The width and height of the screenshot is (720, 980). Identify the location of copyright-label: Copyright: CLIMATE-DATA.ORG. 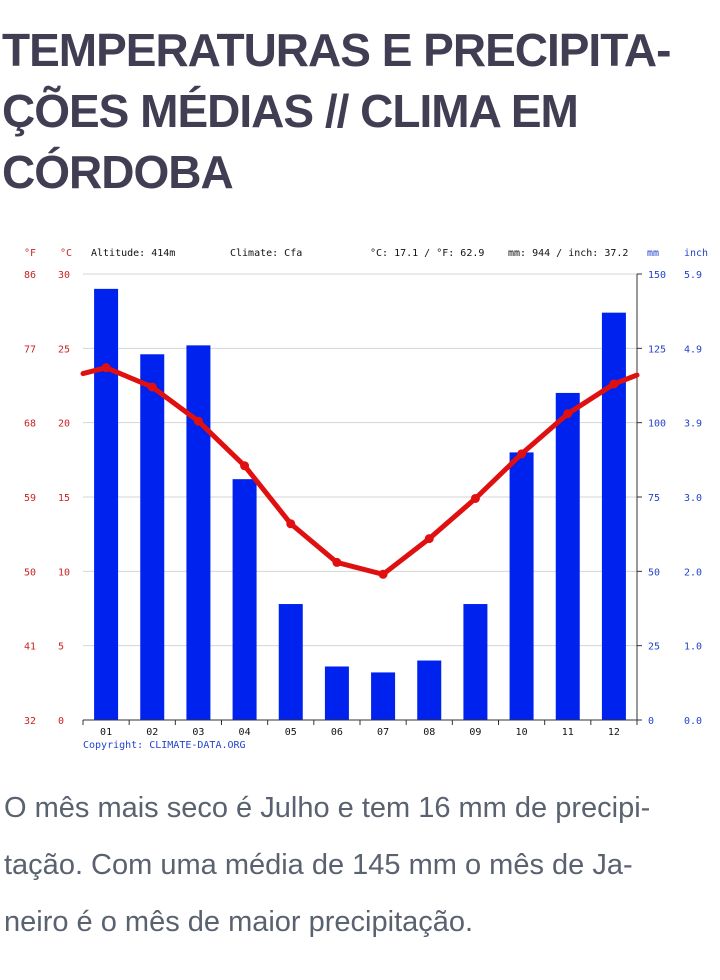
(164, 745).